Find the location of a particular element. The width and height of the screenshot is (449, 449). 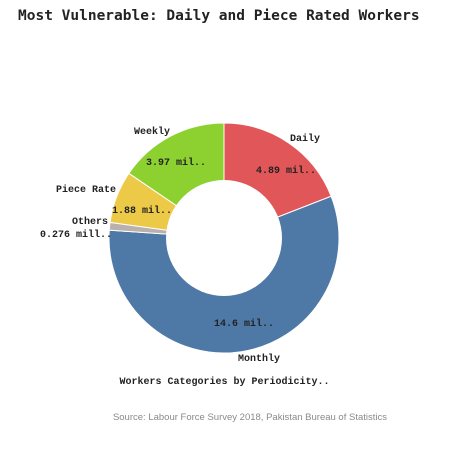

slice-value-label-others: 0.276 mill.. is located at coordinates (76, 235).